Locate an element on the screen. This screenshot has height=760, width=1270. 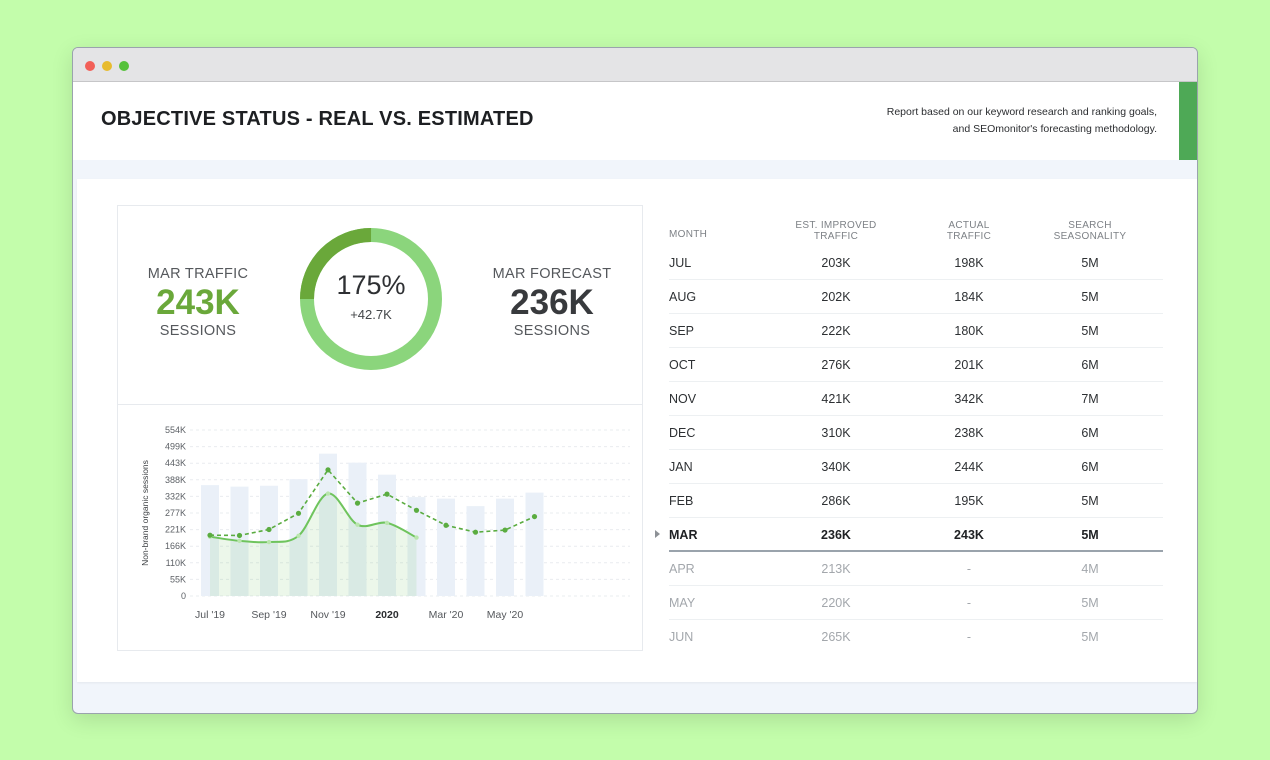
cell-est-traffic: 265K is located at coordinates (836, 637).